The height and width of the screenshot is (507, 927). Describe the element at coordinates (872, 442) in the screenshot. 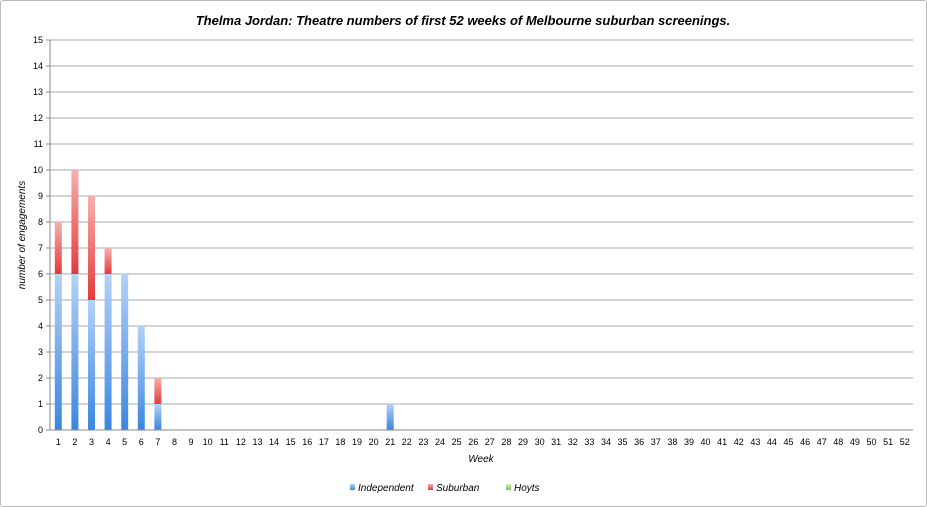

I see `x-tick-label: 50` at that location.